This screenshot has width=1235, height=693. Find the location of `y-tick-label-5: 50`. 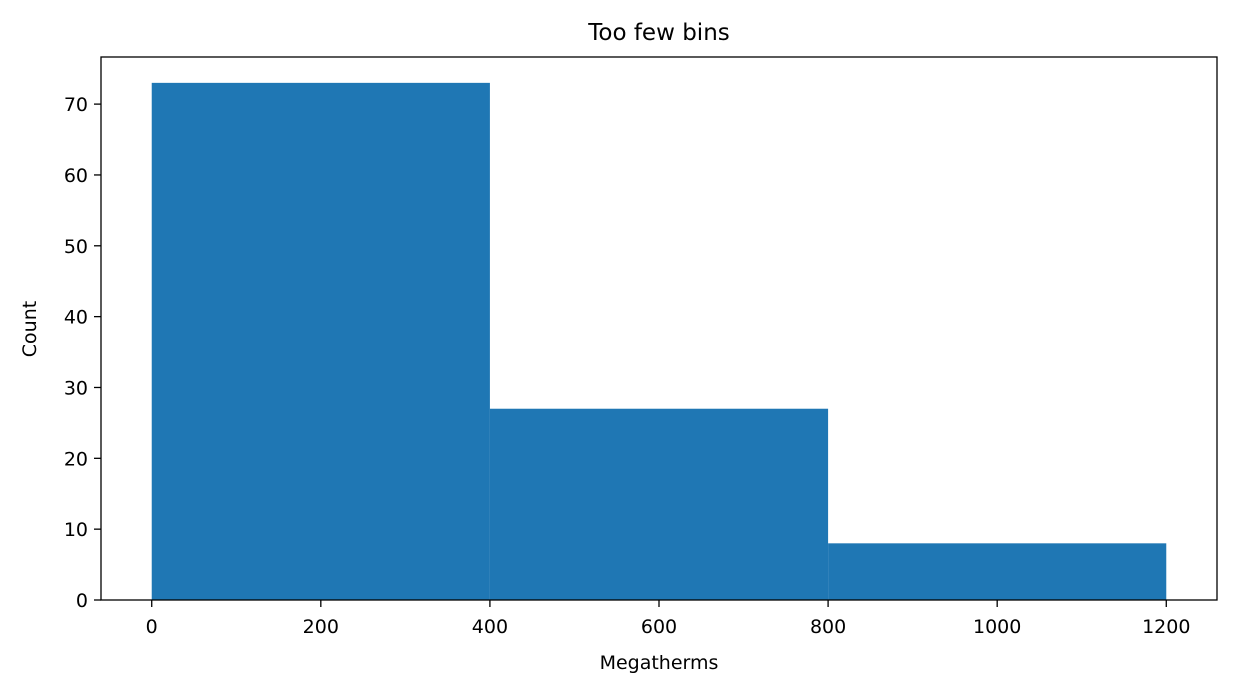

y-tick-label-5: 50 is located at coordinates (76, 247).